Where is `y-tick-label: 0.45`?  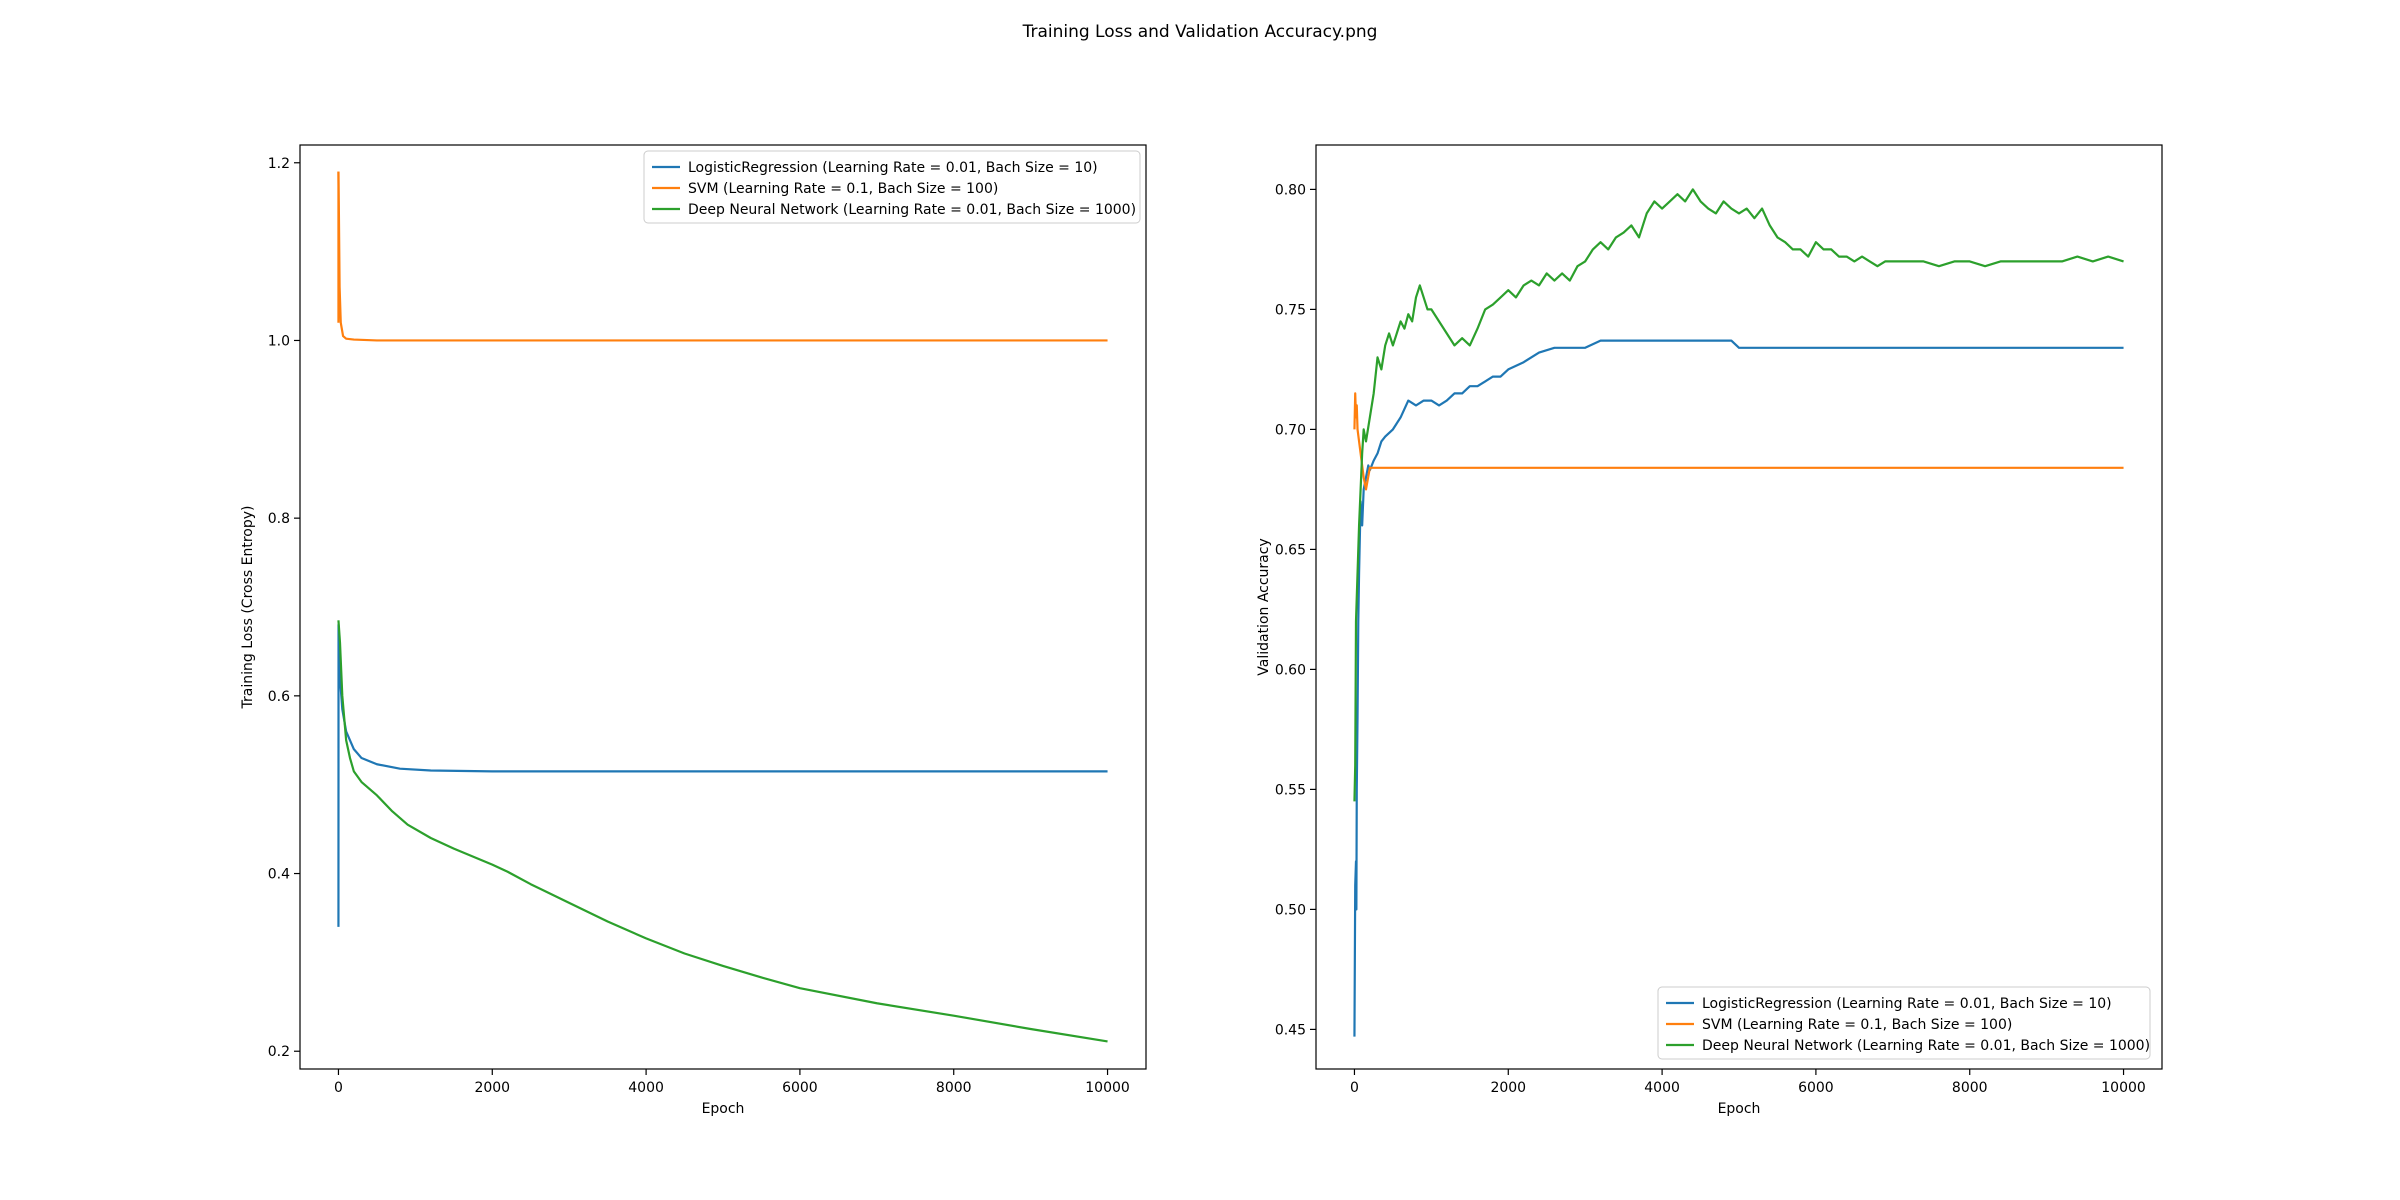
y-tick-label: 0.45 is located at coordinates (1290, 1030).